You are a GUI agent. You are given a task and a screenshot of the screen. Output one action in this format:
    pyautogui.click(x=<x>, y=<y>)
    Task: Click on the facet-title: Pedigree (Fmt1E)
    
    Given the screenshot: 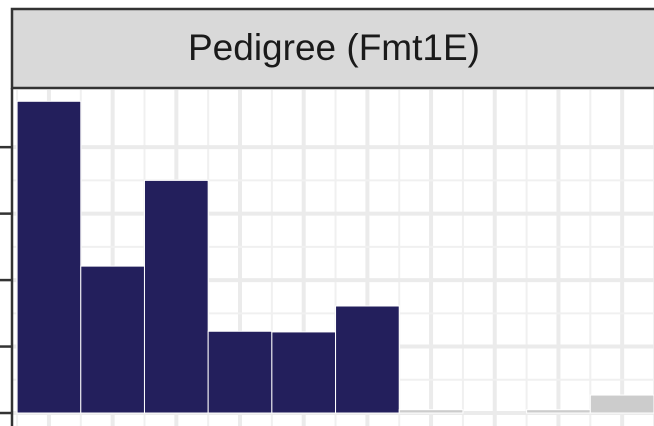 What is the action you would take?
    pyautogui.click(x=334, y=47)
    